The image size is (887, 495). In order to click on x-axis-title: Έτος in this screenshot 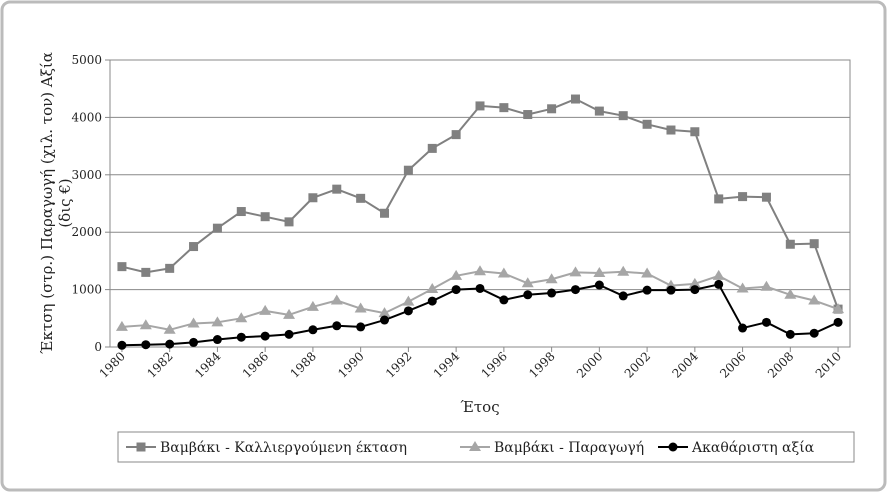, I will do `click(479, 407)`.